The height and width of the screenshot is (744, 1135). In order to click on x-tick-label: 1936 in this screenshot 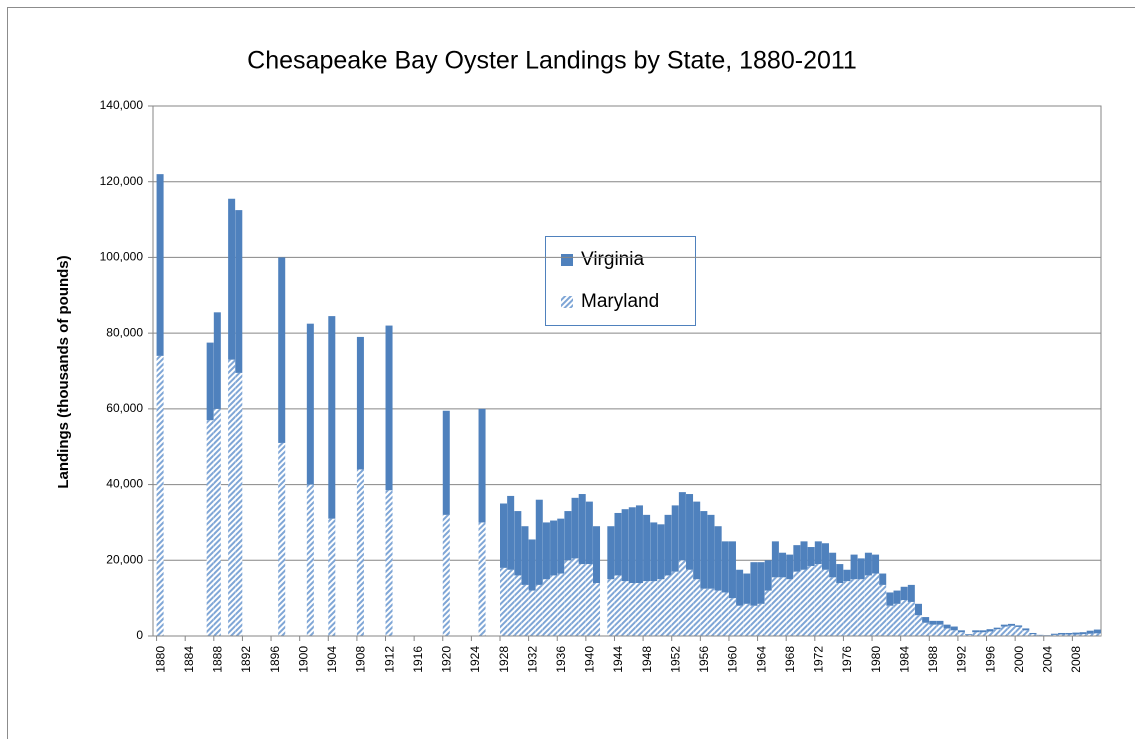, I will do `click(561, 659)`.